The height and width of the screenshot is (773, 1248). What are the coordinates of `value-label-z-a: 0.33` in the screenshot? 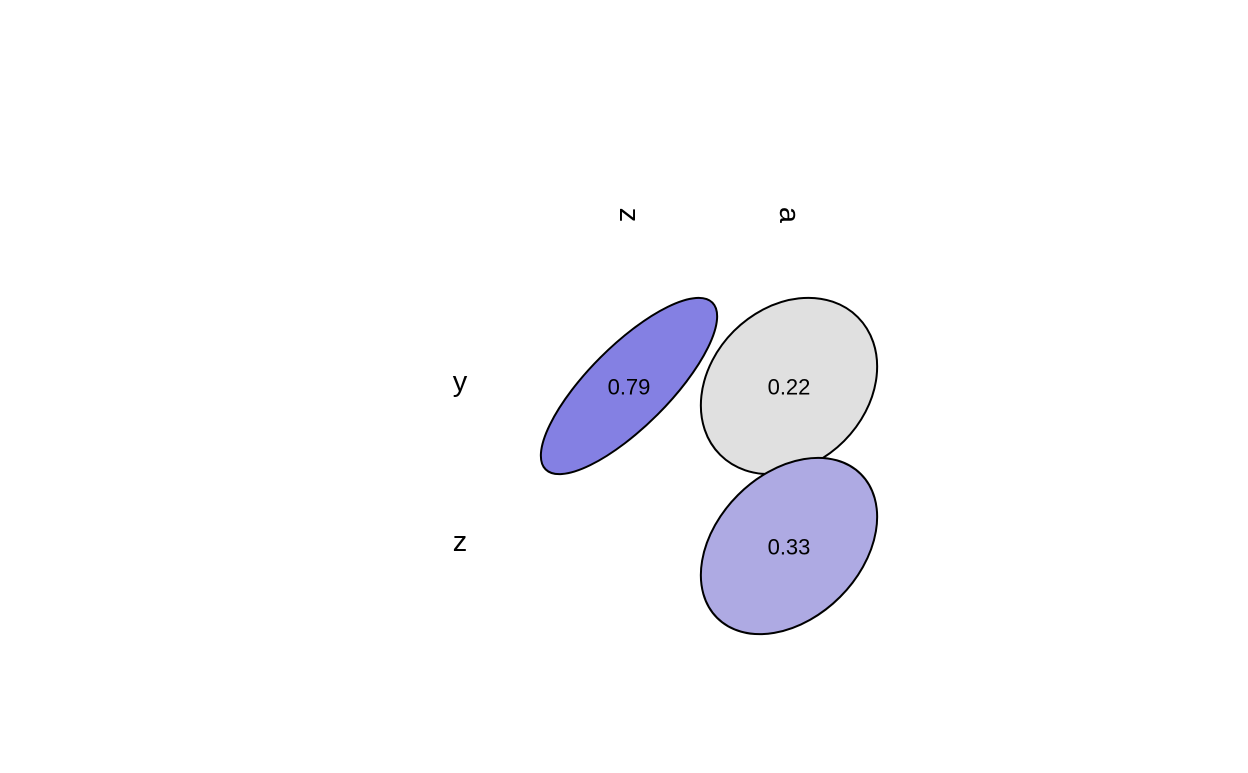 It's located at (789, 547).